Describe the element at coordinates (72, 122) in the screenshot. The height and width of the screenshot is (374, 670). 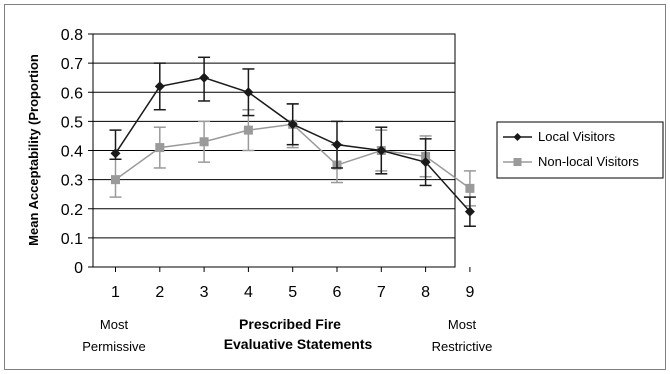
I see `y-tick-label-5: 0.5` at that location.